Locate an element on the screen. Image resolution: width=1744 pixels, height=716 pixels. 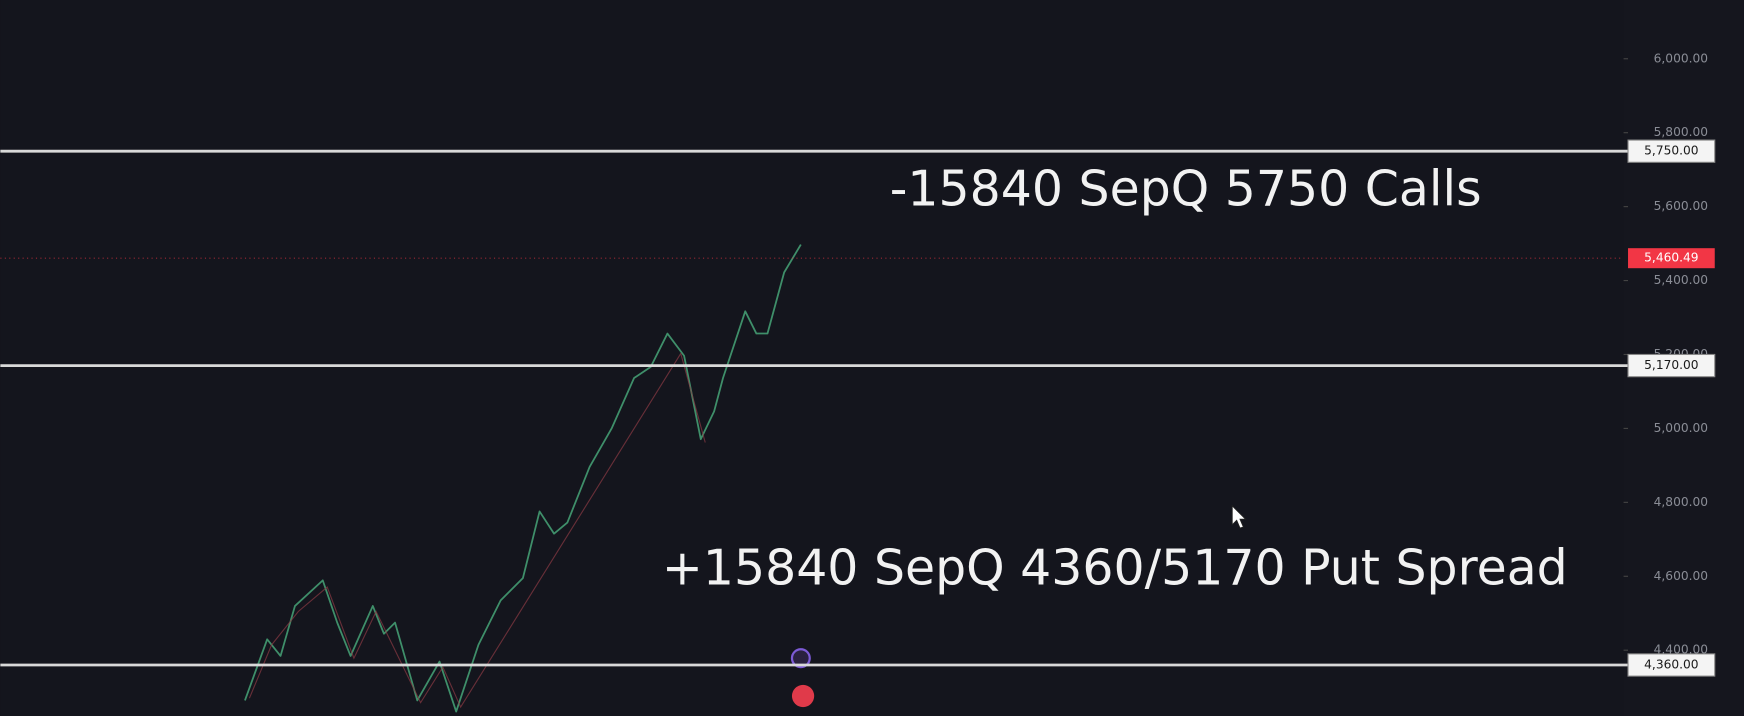
y-tick-label: 5,000.00 is located at coordinates (1681, 428).